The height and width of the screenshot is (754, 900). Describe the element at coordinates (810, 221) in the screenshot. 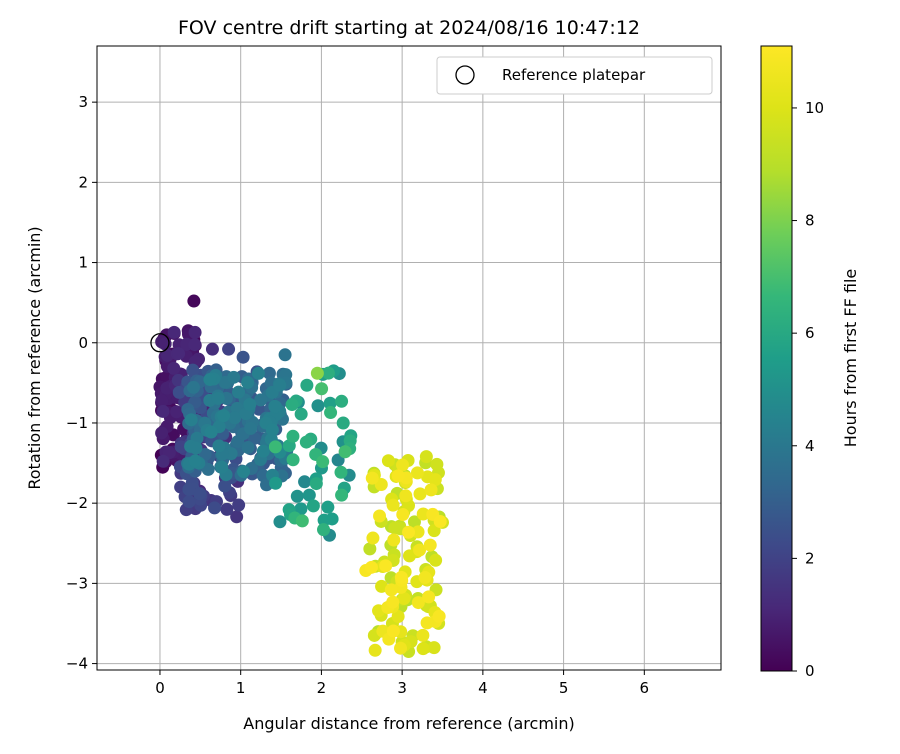

I see `colorbar-tick-label: 8` at that location.